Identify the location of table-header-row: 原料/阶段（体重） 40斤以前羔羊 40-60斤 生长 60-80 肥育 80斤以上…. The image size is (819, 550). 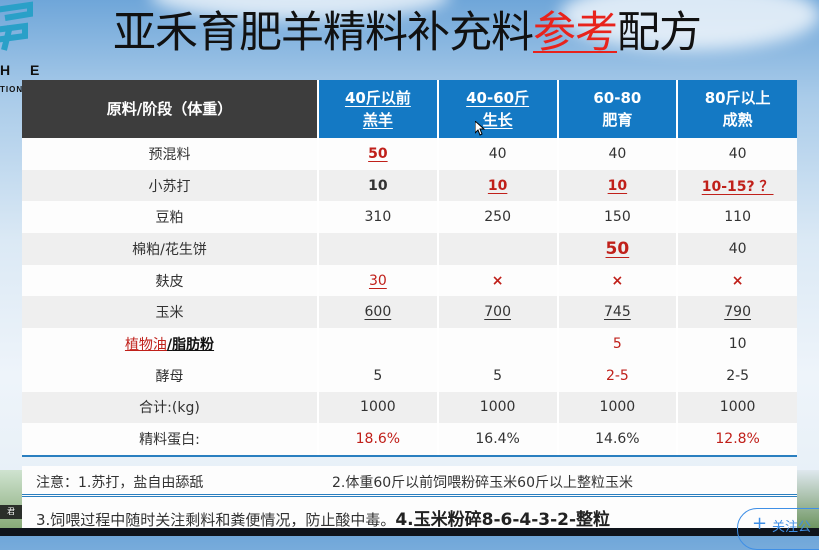
(409, 109).